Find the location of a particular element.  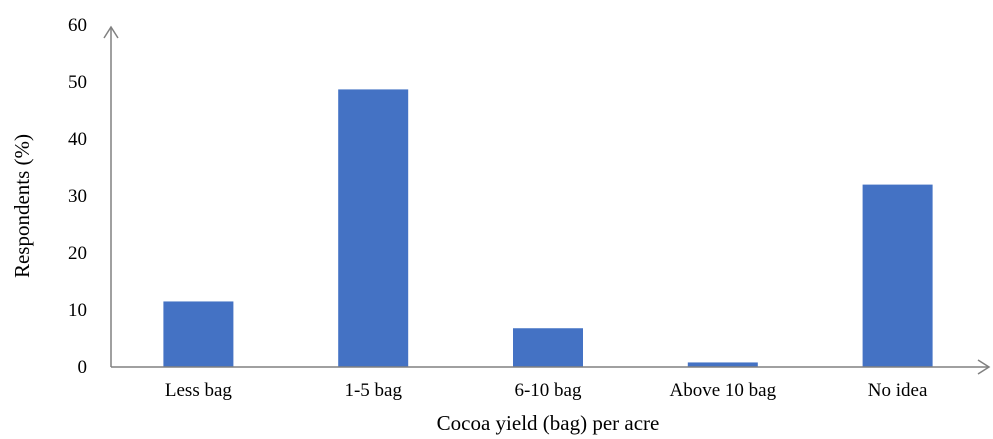

y-tick-labels: 0 10 20 30 40 50 60 is located at coordinates (77, 196).